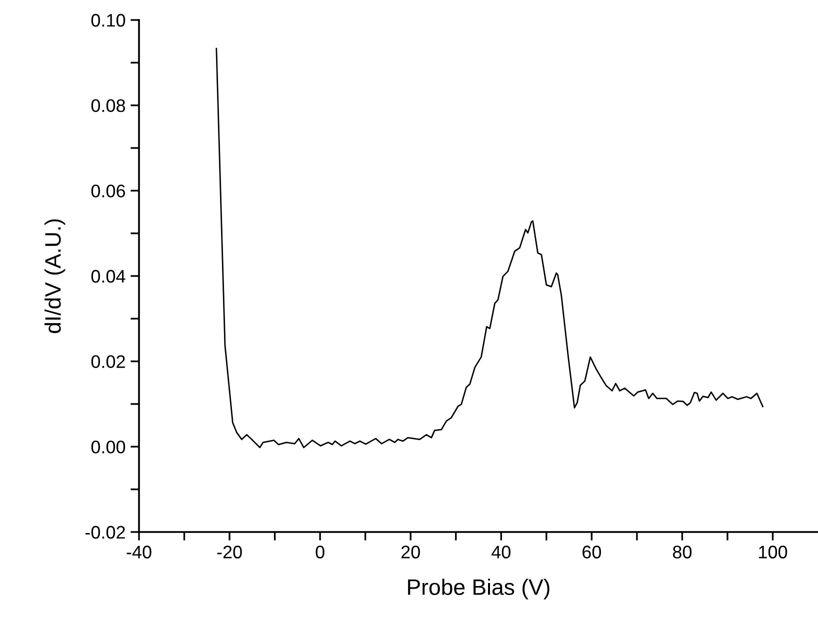  Describe the element at coordinates (55, 276) in the screenshot. I see `y-axis-title: dI/dV (A.U.)` at that location.